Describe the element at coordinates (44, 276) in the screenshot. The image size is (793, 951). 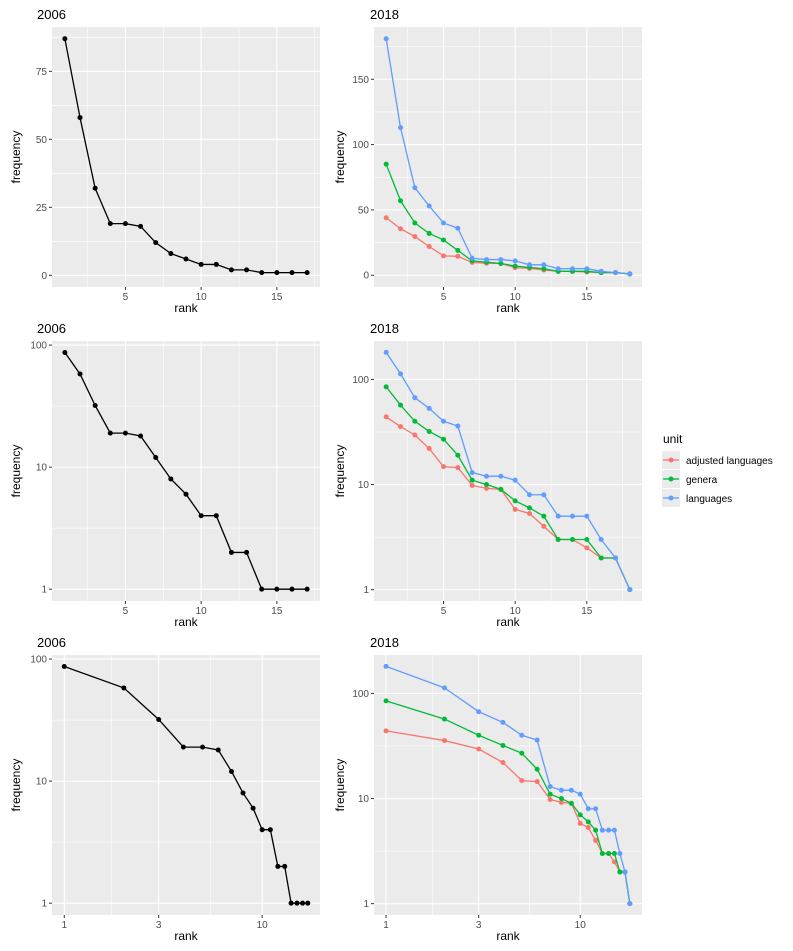
I see `y-tick-label: 0` at that location.